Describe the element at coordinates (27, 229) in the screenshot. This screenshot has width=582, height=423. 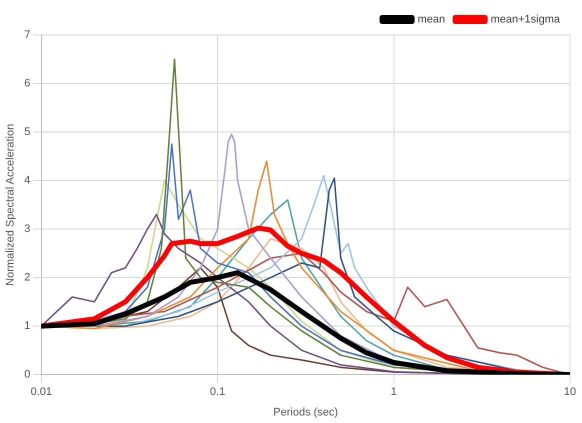
I see `y-tick-label: 3` at that location.